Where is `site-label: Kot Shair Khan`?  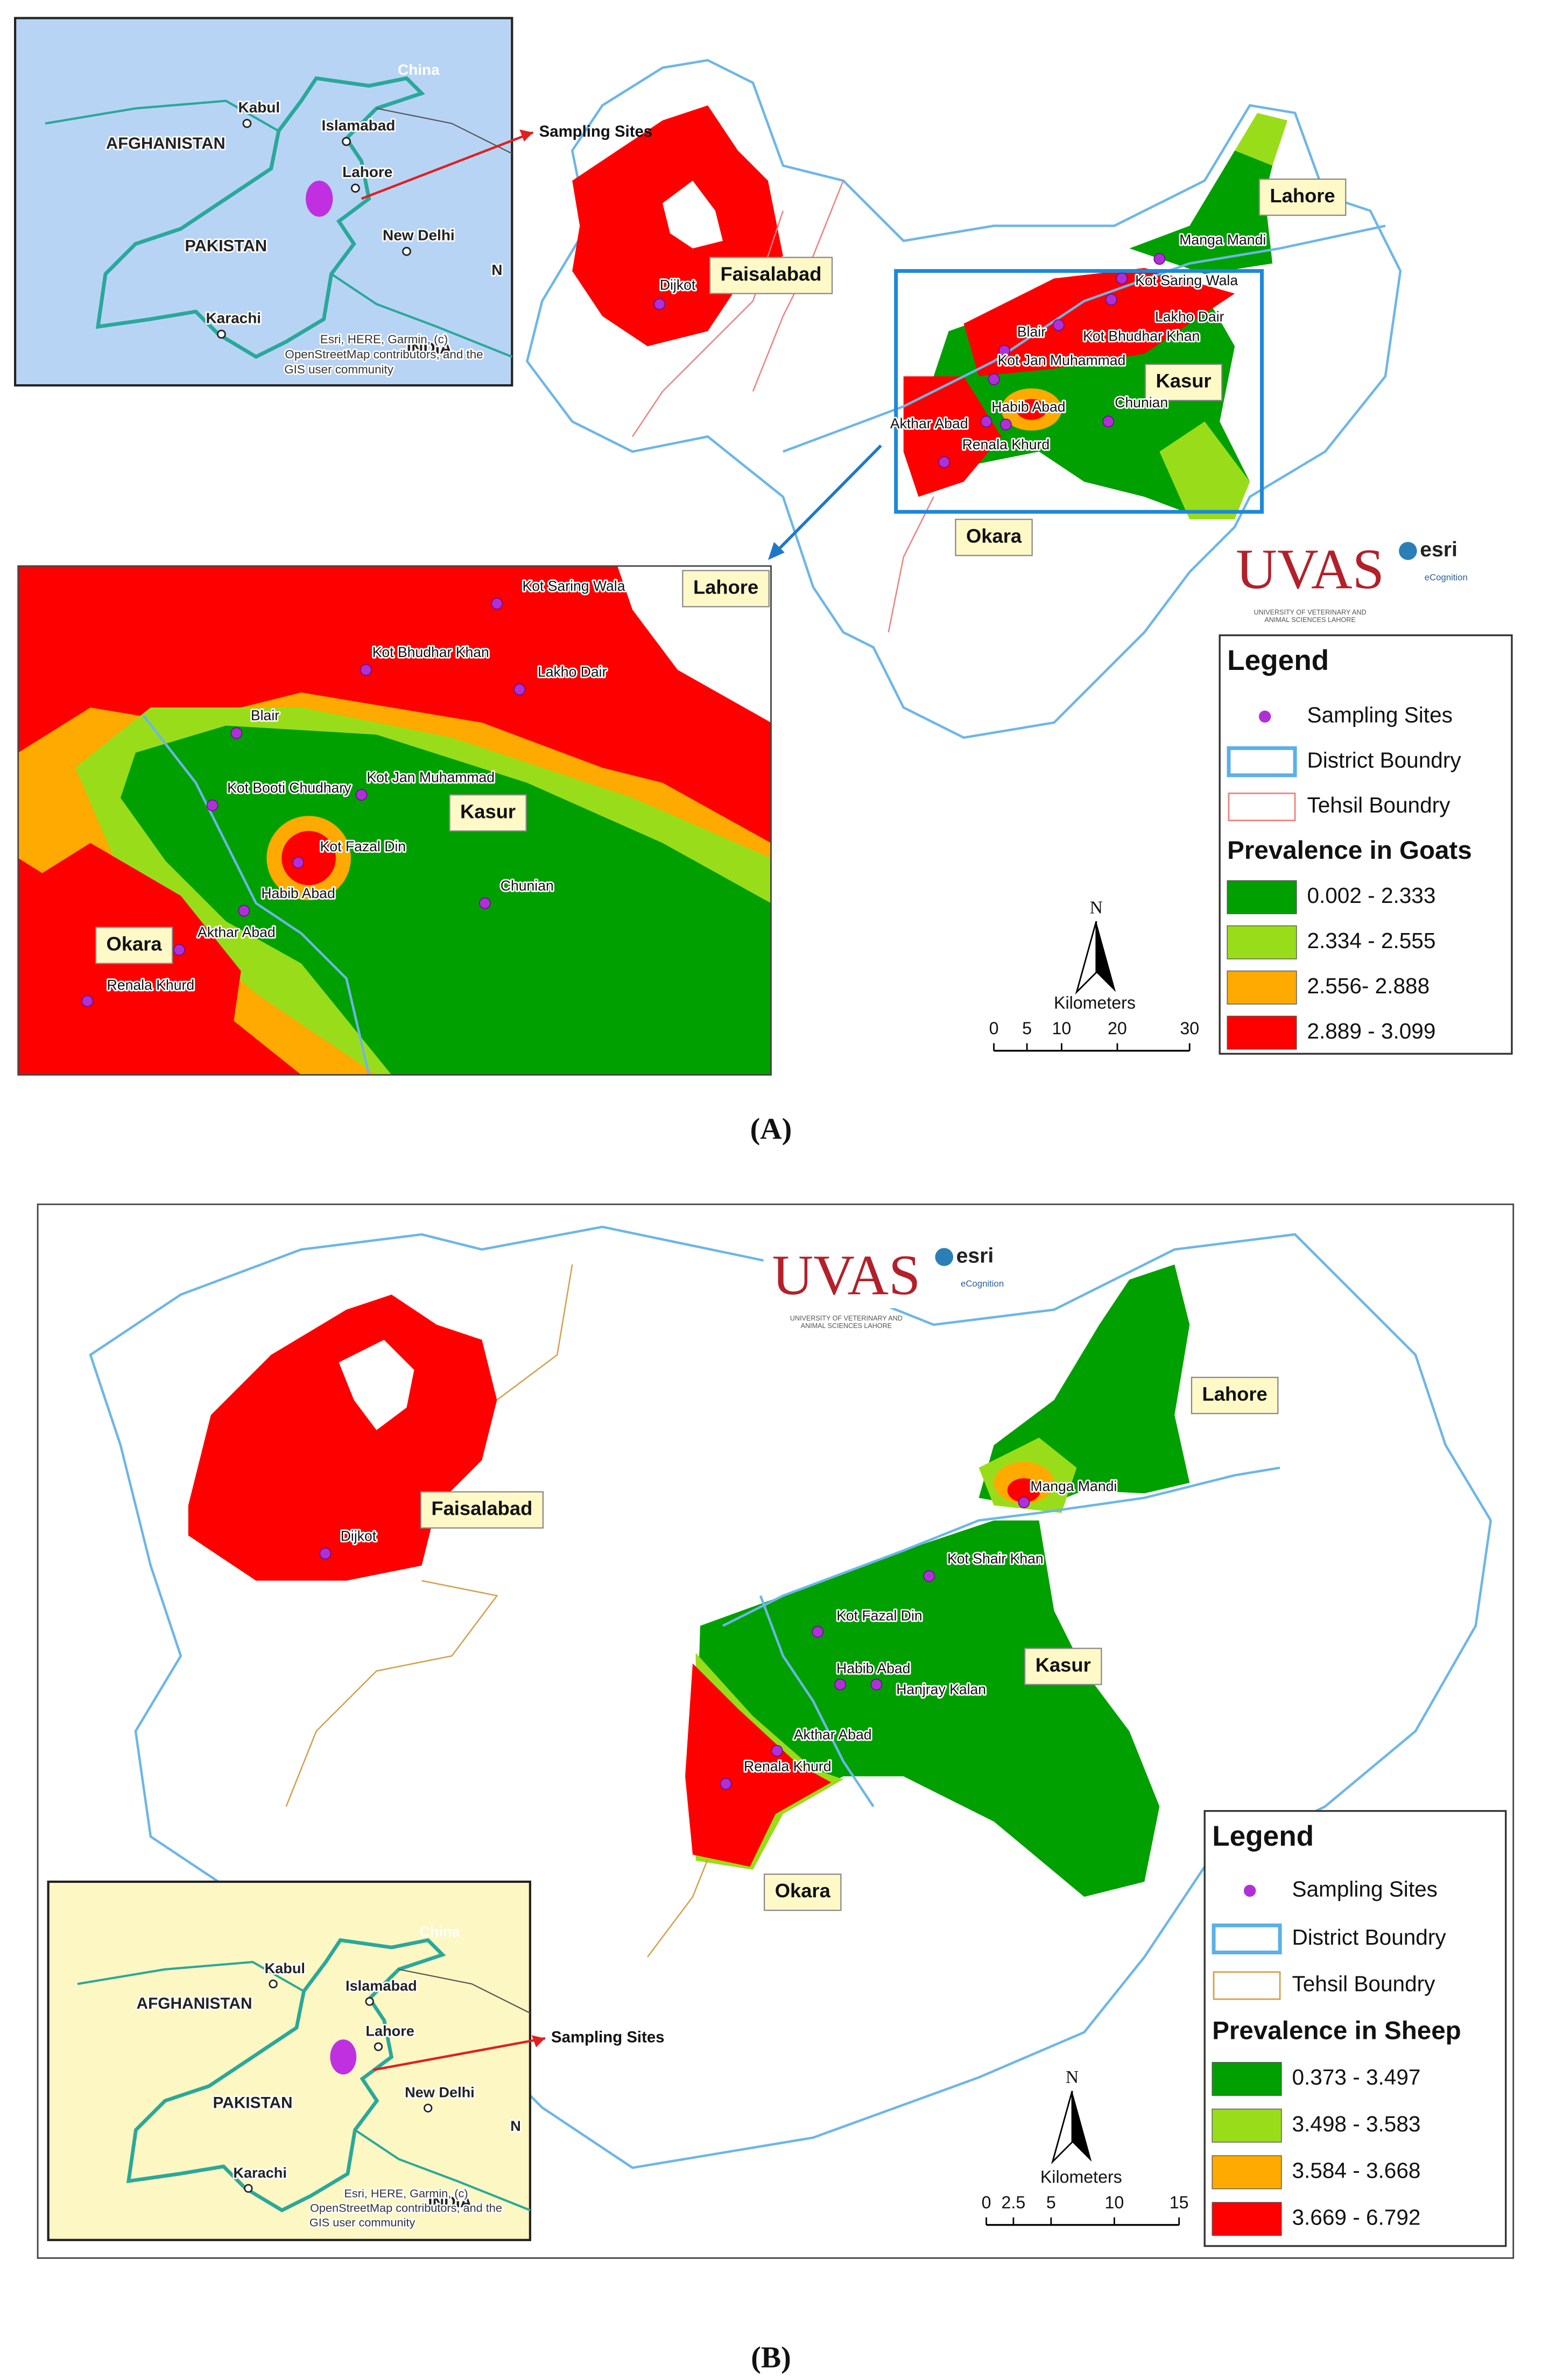
site-label: Kot Shair Khan is located at coordinates (995, 1558).